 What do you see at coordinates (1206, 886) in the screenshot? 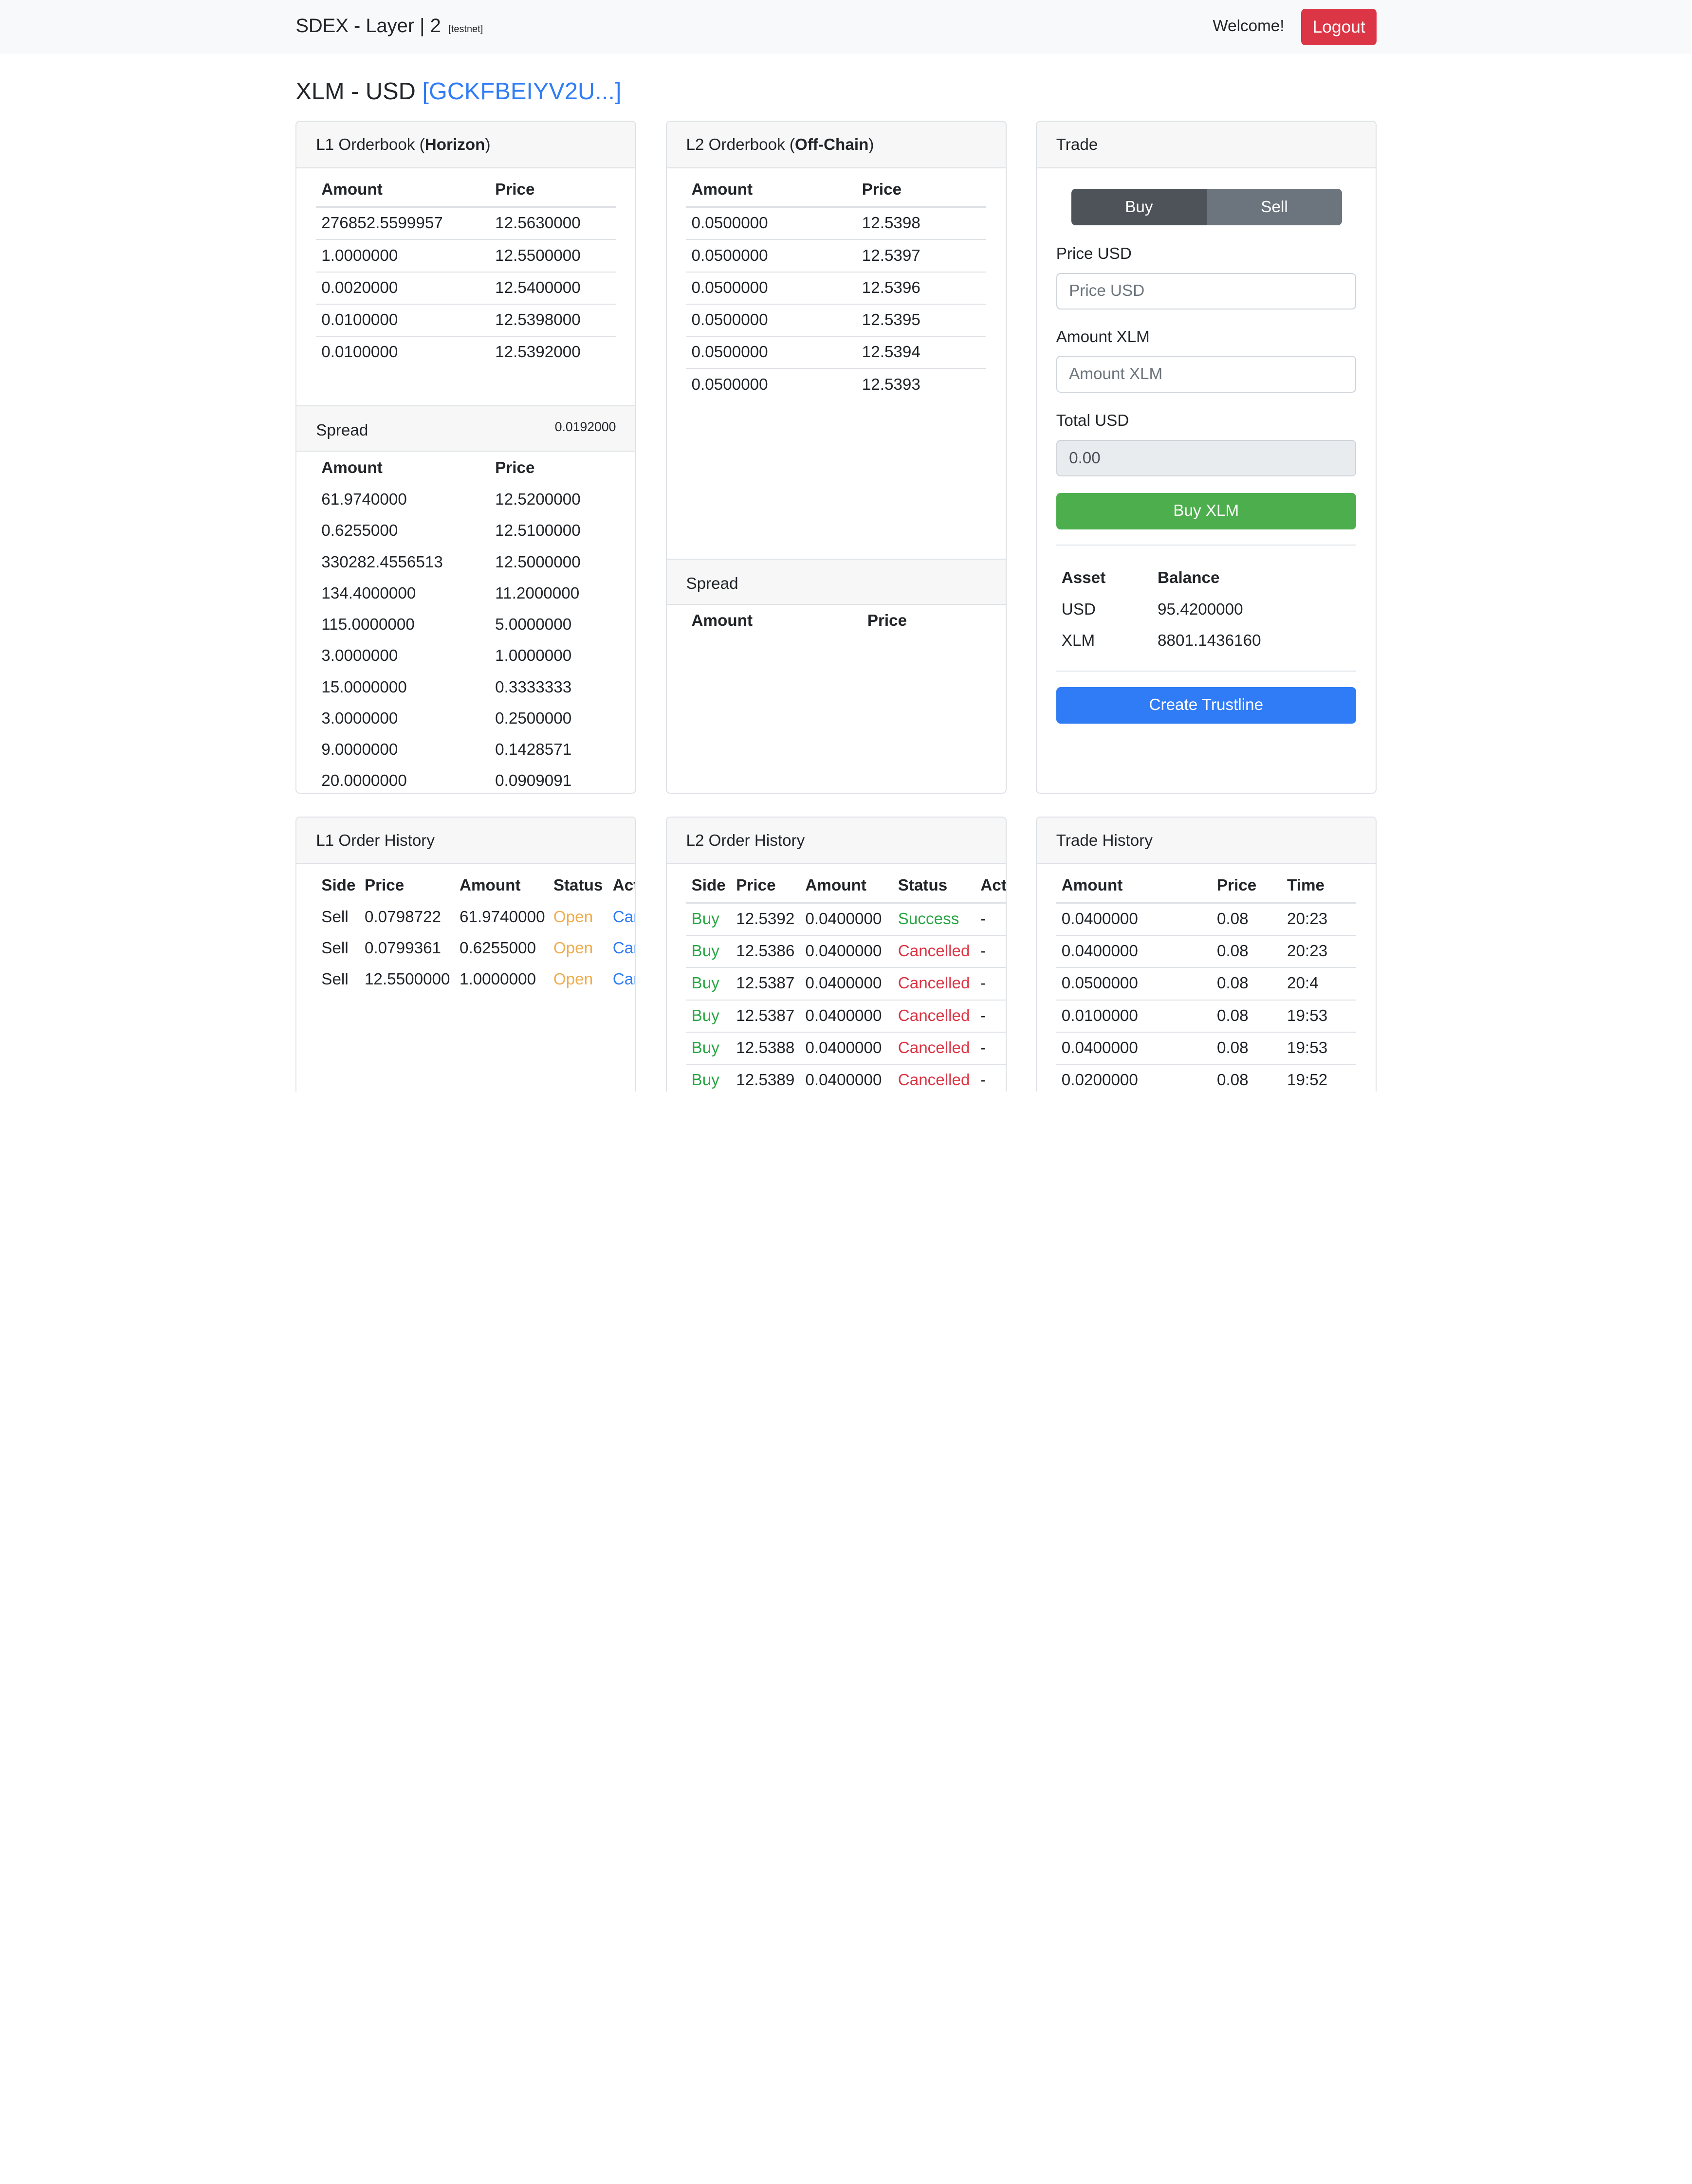
I see `table-header-row: Amount Price Time` at bounding box center [1206, 886].